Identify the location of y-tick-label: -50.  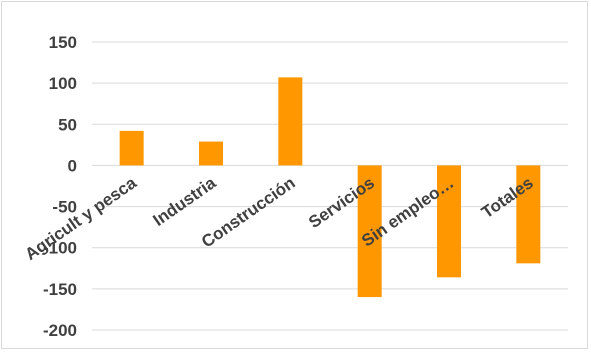
(64, 207).